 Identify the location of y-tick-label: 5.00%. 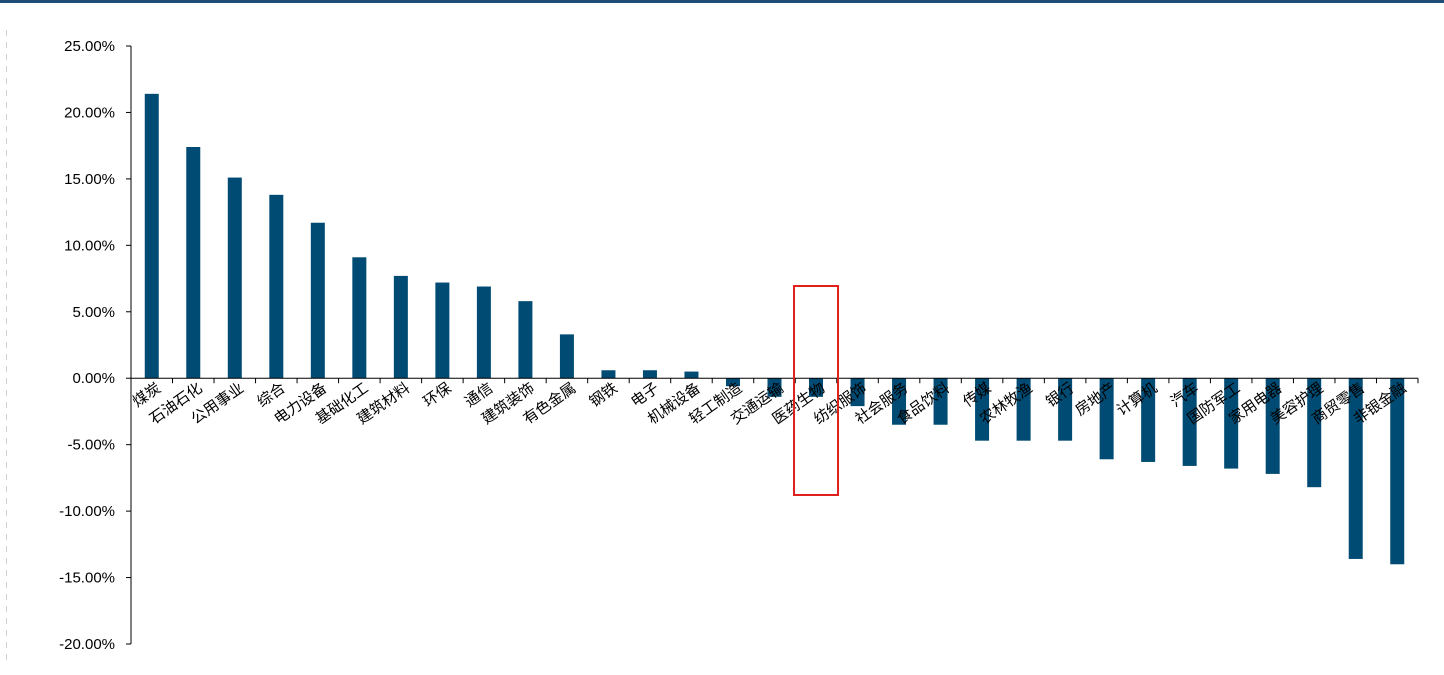
(93, 312).